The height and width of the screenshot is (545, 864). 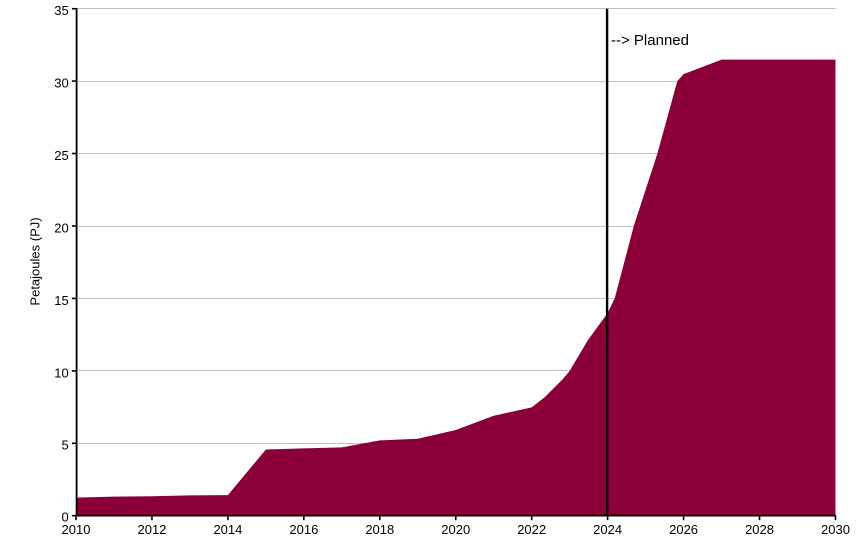 I want to click on svg-text: --> Planned, so click(x=650, y=40).